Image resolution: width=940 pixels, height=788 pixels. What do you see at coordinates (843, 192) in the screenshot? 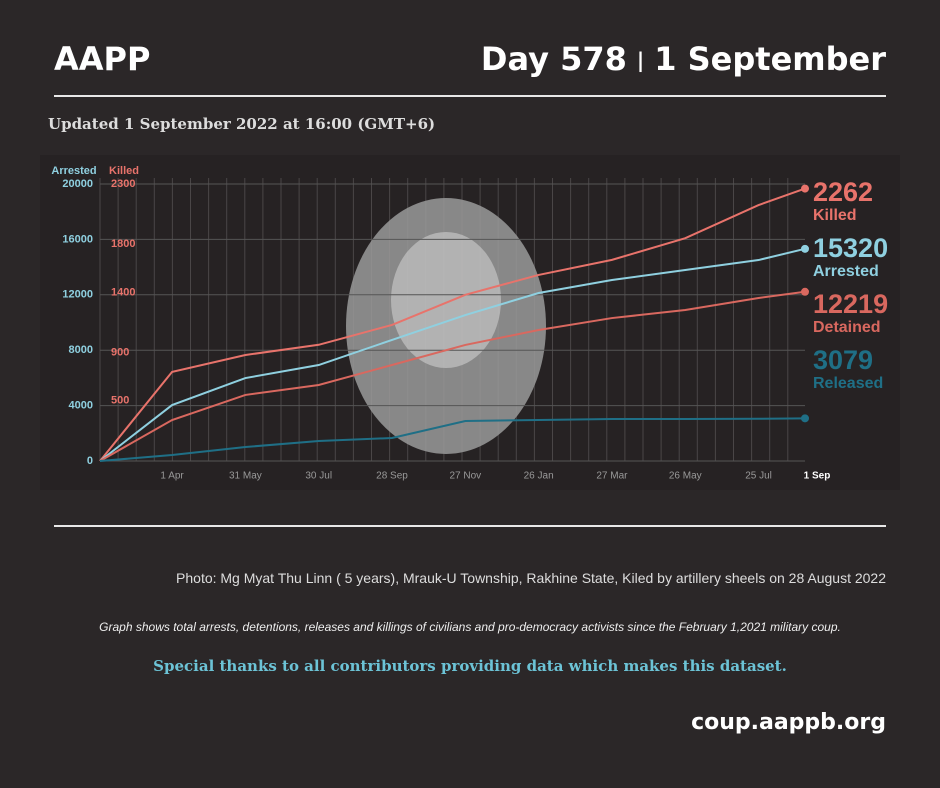
I see `end-value: 2262` at bounding box center [843, 192].